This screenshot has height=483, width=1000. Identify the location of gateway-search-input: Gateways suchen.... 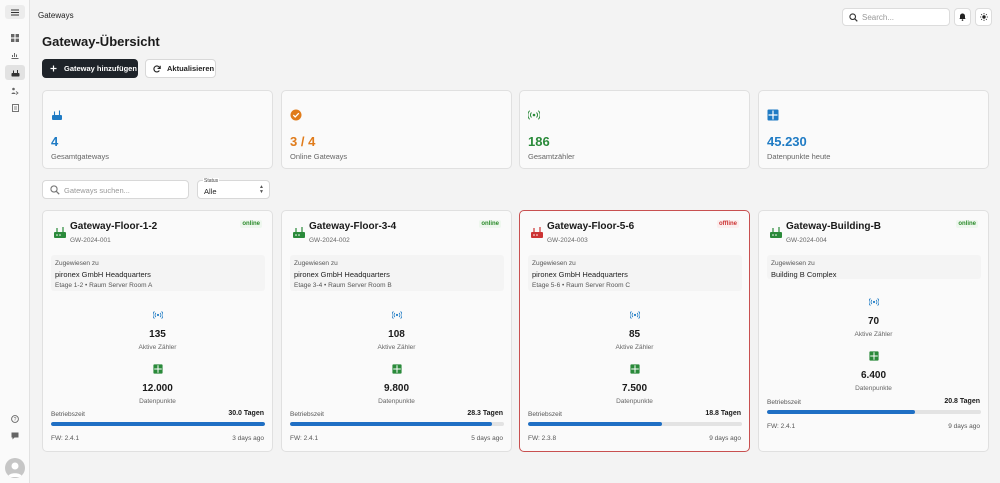
(115, 189).